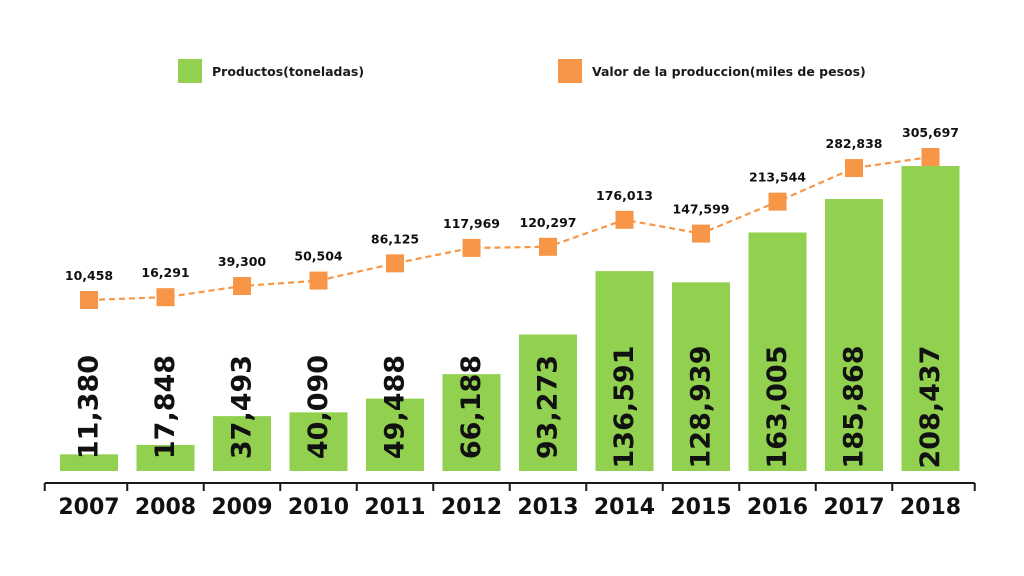 This screenshot has width=1024, height=576. What do you see at coordinates (729, 71) in the screenshot?
I see `legend-label-valor: Valor de la produccion(miles de pesos)` at bounding box center [729, 71].